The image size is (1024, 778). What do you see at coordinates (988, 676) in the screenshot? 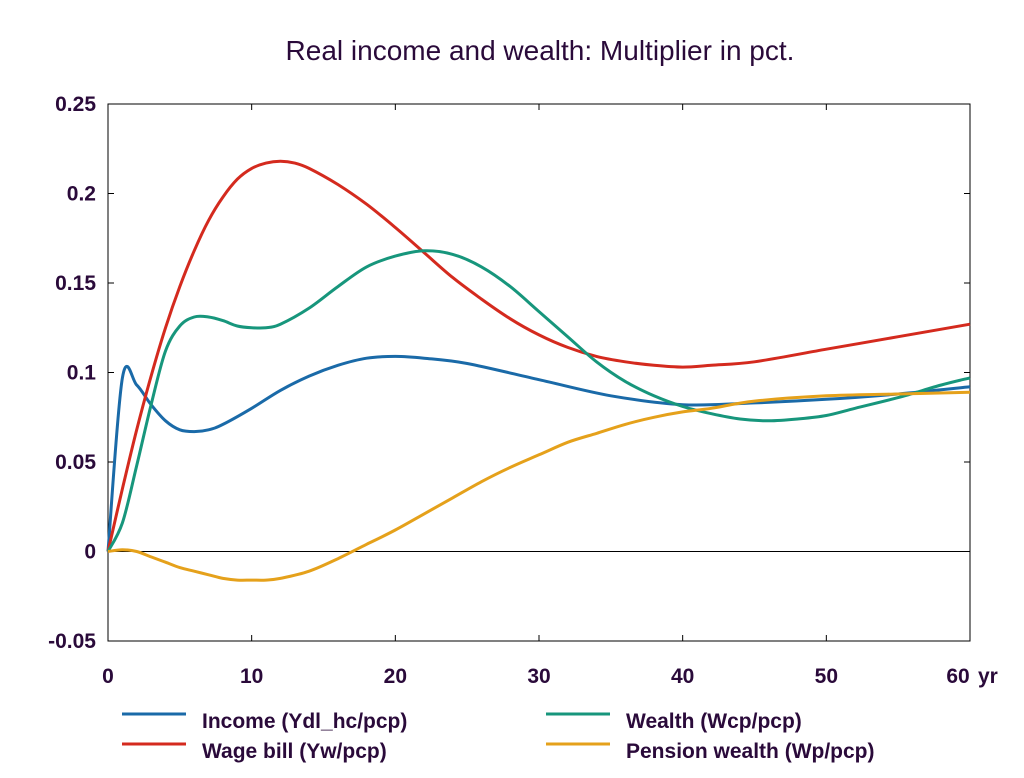
I see `x-unit-label: yr` at bounding box center [988, 676].